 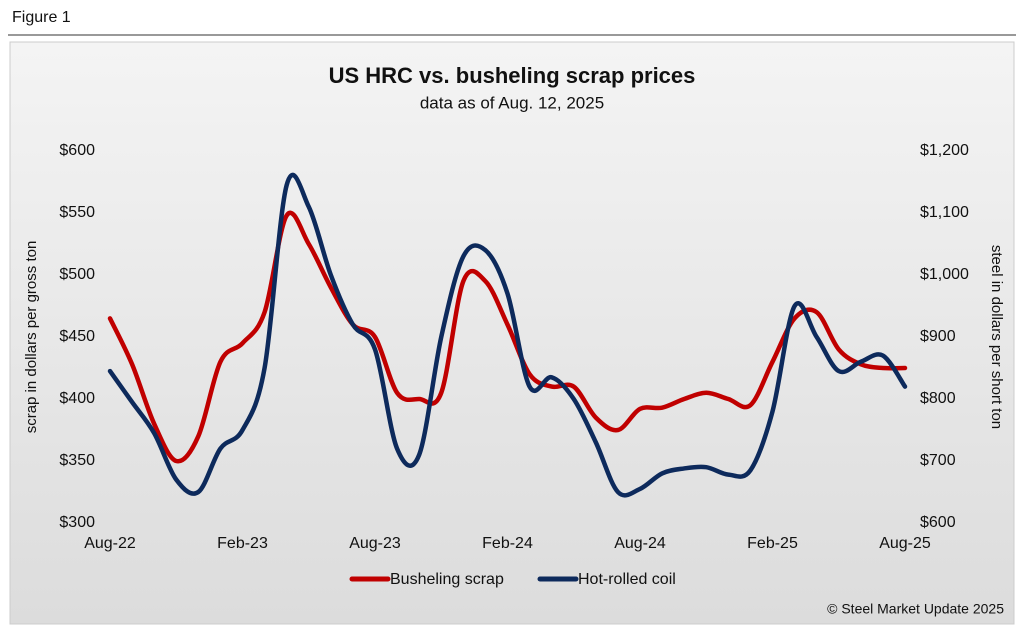 What do you see at coordinates (996, 337) in the screenshot?
I see `y2-axis-title: steel in dollars per short ton` at bounding box center [996, 337].